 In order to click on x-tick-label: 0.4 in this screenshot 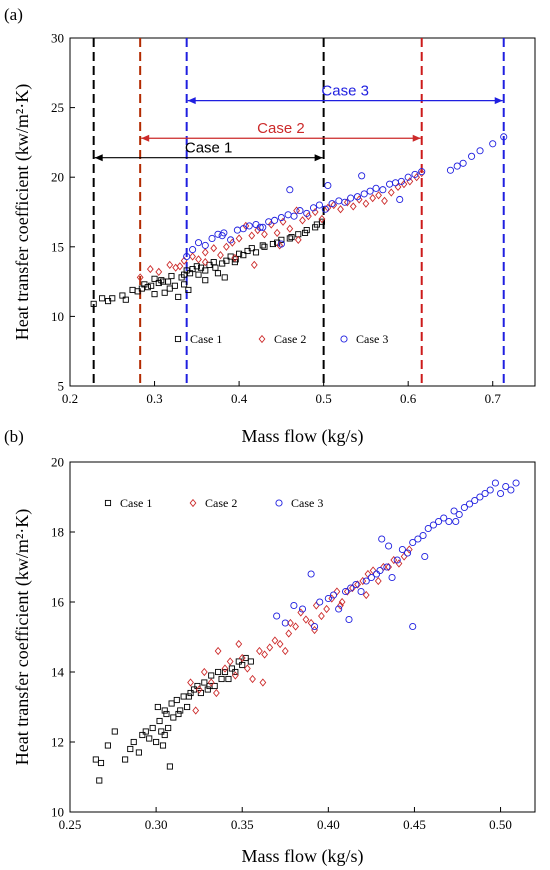, I will do `click(239, 398)`.